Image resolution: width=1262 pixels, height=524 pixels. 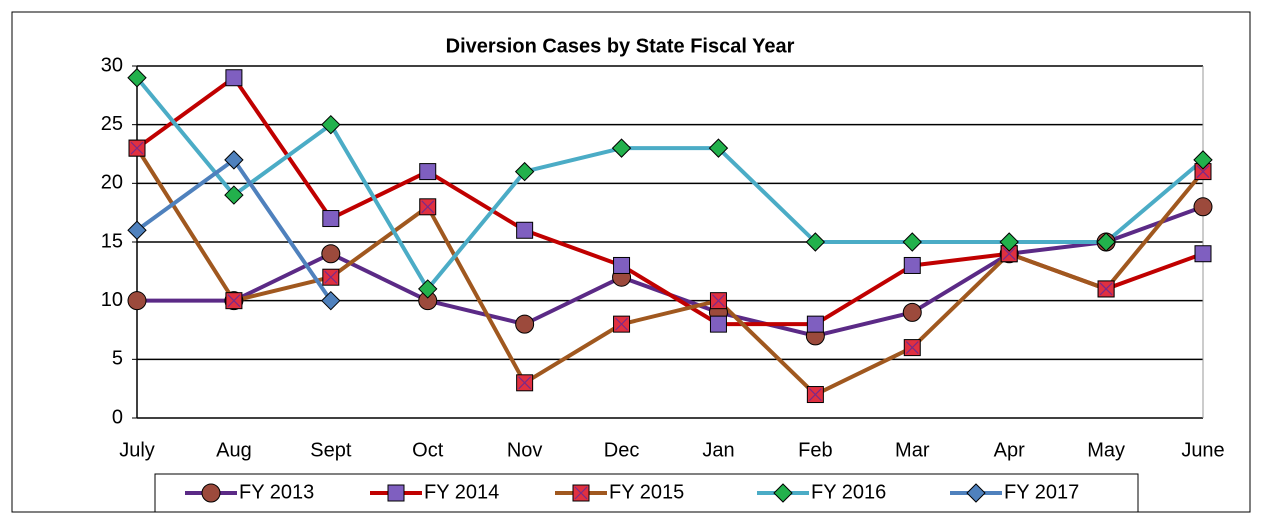 I want to click on x-tick-label: Nov, so click(x=525, y=450).